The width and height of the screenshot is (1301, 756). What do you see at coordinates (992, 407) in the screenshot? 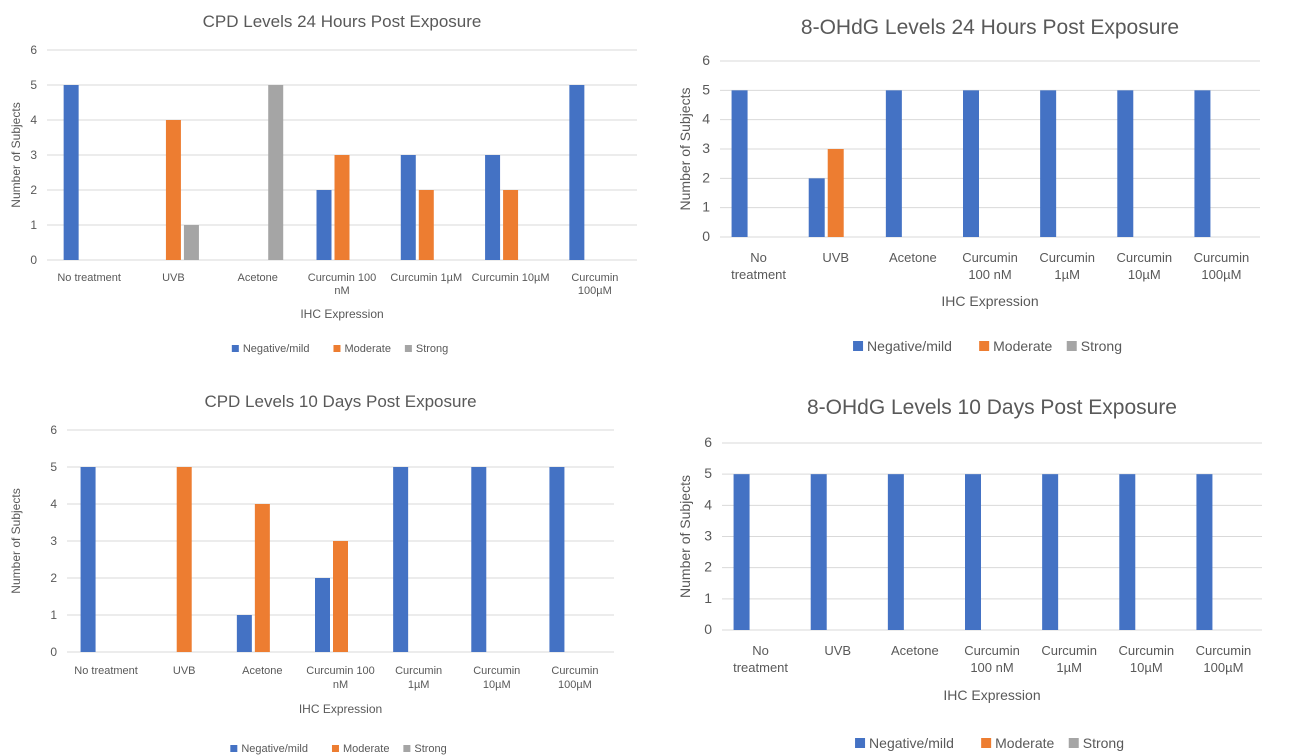
I see `chart-title: 8-OHdG Levels 10 Days Post Exposure` at bounding box center [992, 407].